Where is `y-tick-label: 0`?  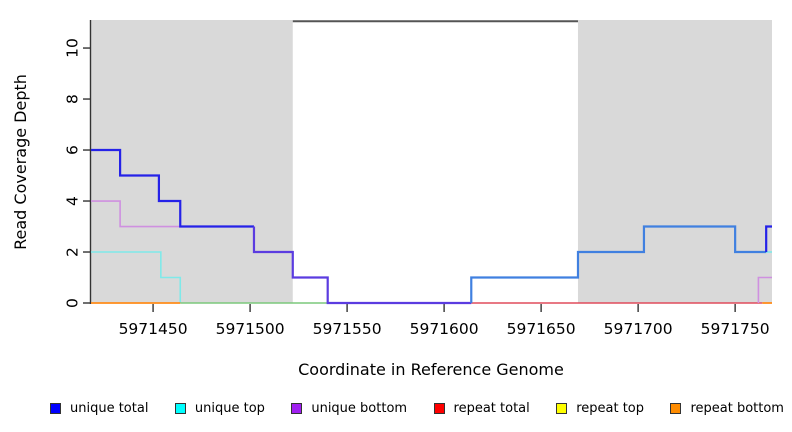 y-tick-label: 0 is located at coordinates (73, 303).